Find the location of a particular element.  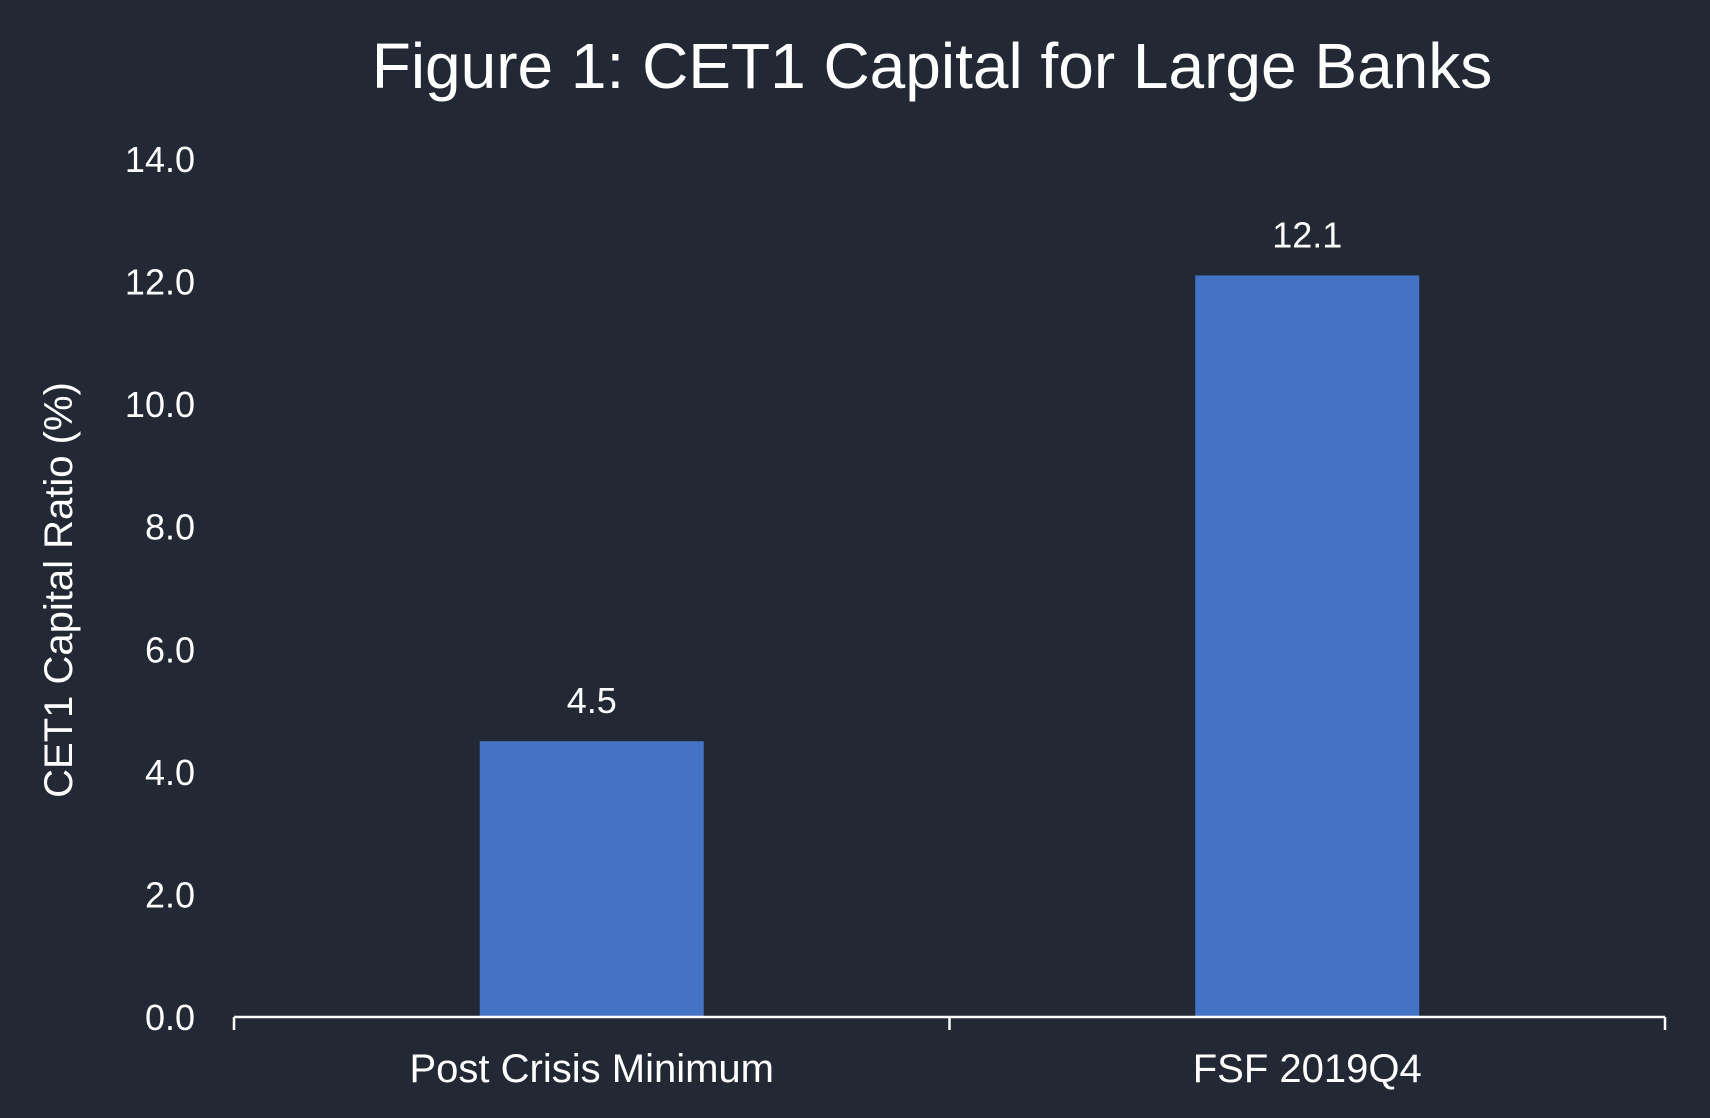

y-tick-label: 6.0 is located at coordinates (170, 649).